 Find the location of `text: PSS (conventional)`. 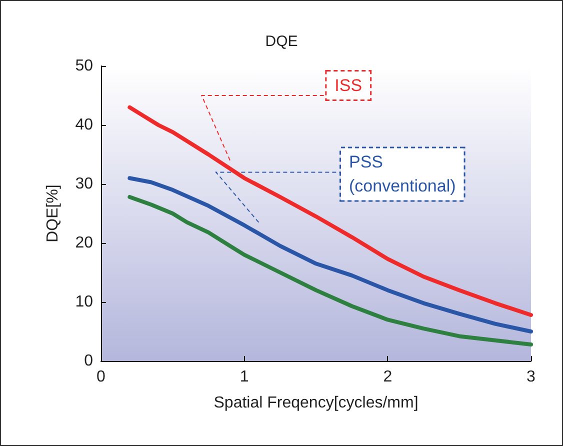

text: PSS (conventional) is located at coordinates (402, 174).